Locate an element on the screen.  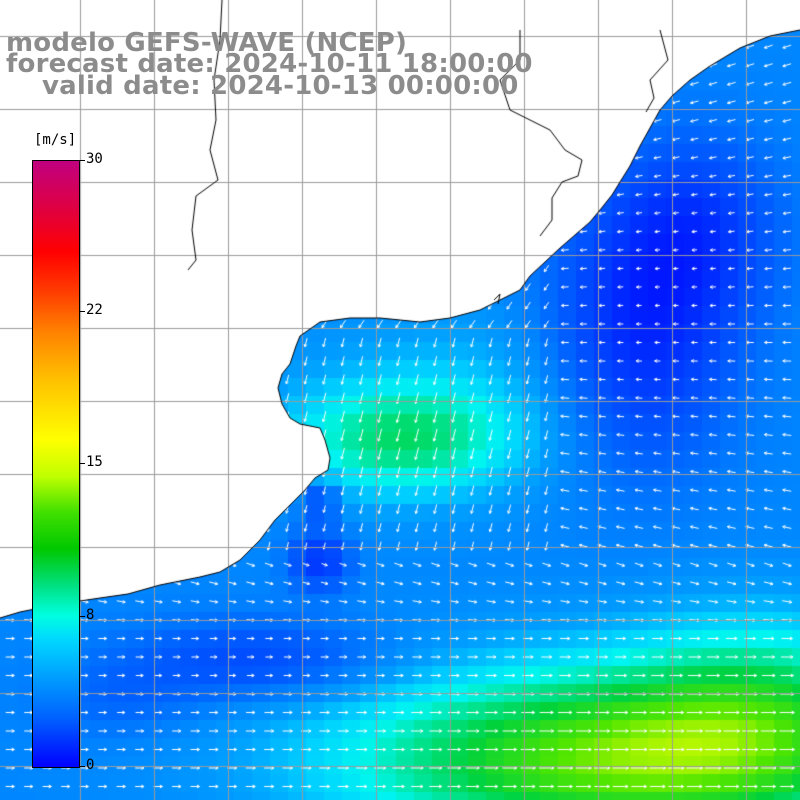
colorbar is located at coordinates (56, 464).